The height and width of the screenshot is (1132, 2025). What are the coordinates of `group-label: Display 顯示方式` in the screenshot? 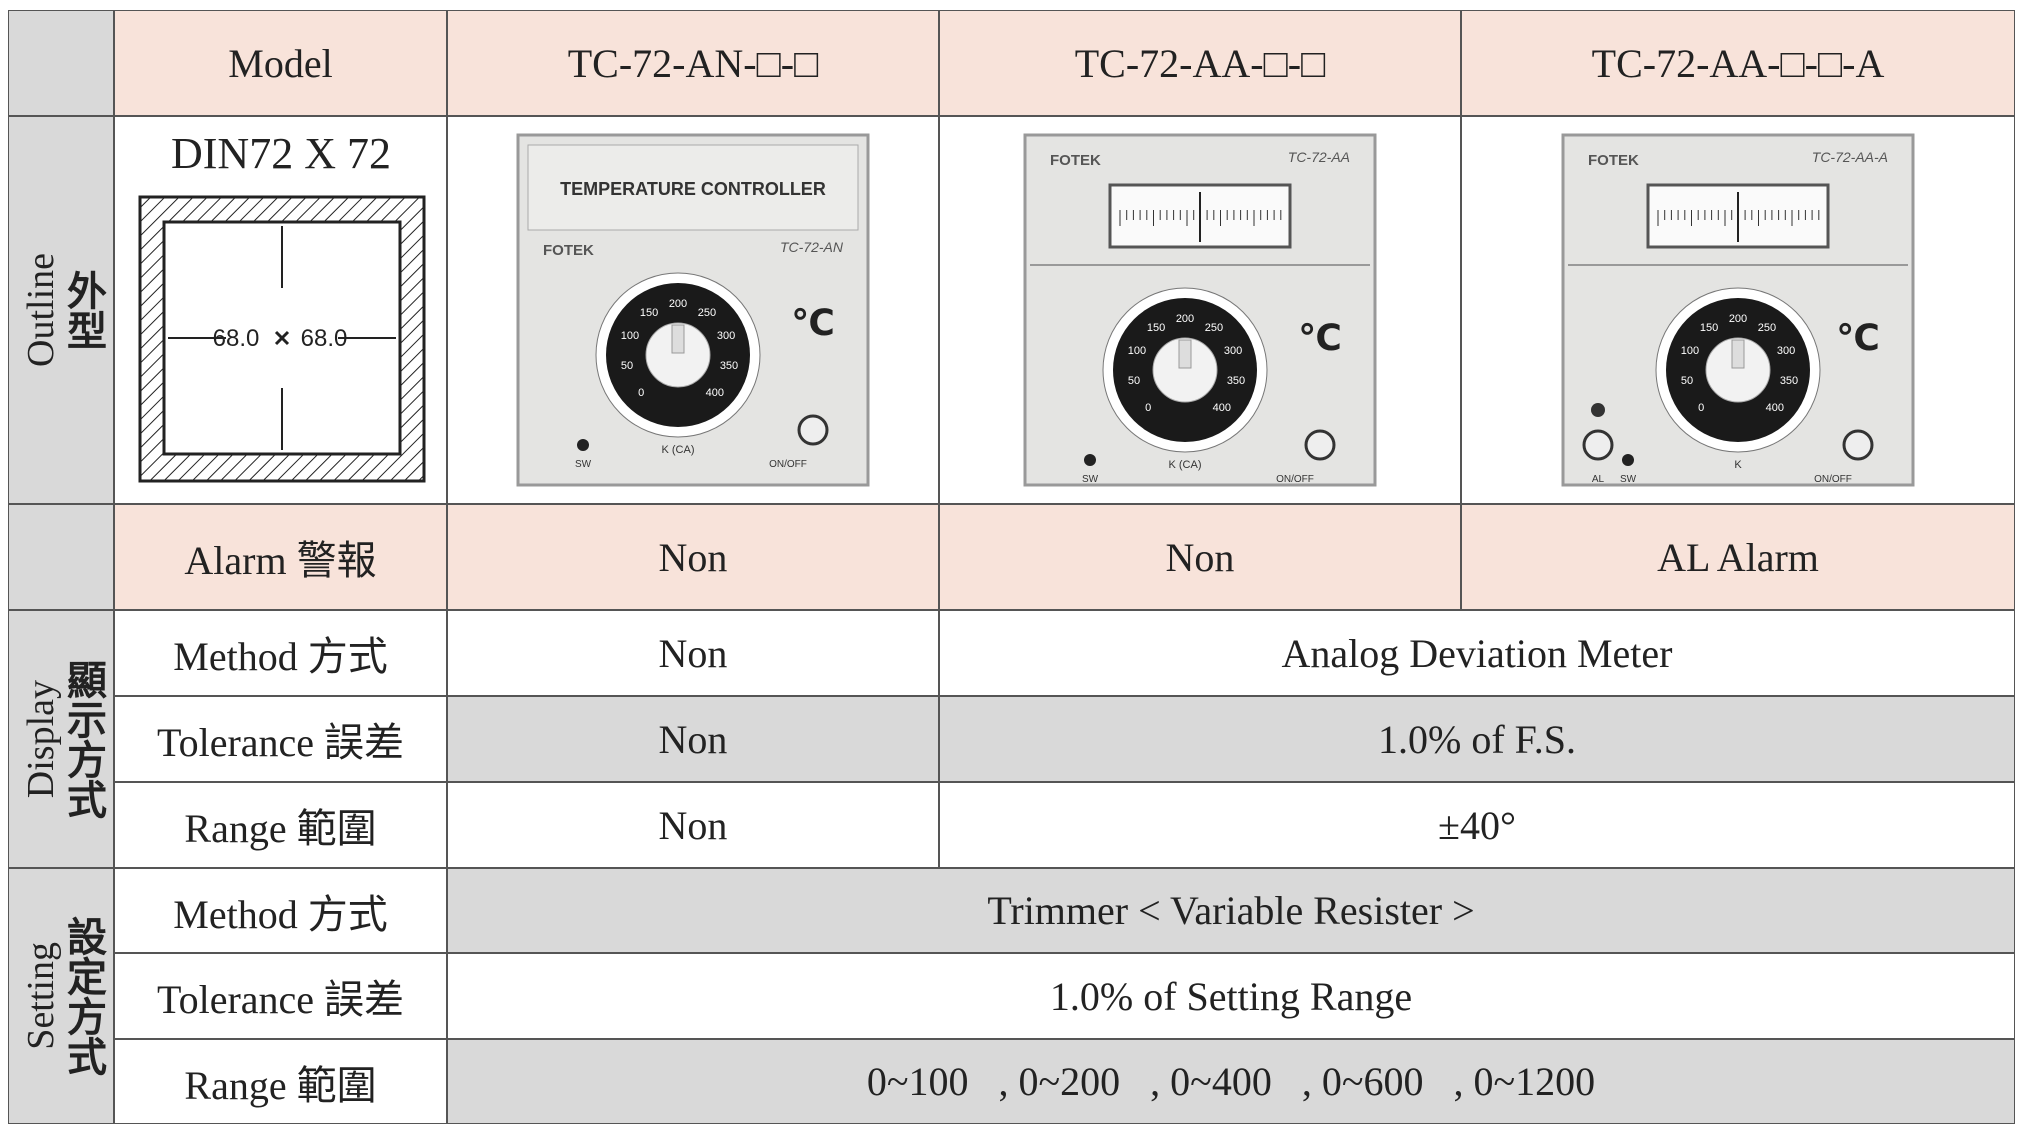 It's located at (61, 739).